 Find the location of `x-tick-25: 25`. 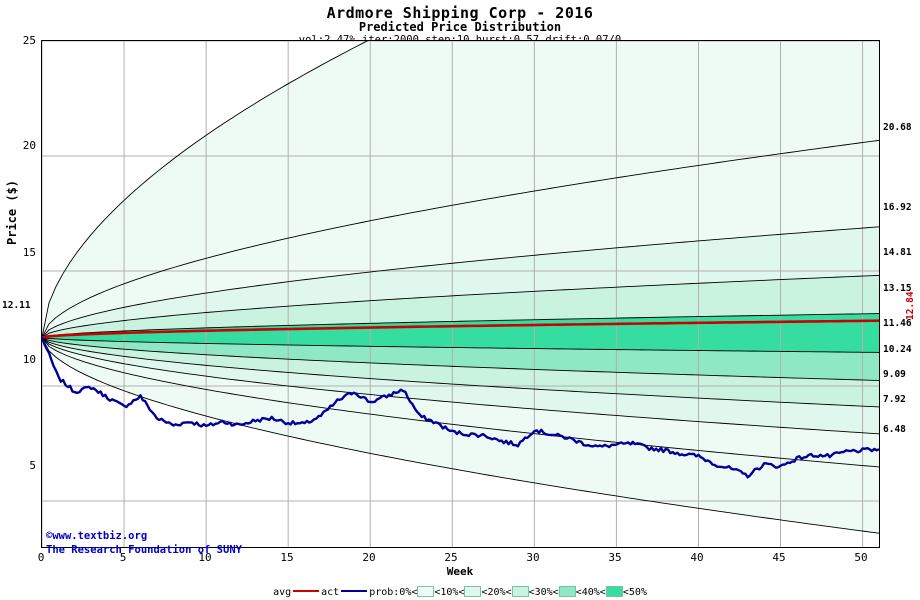

x-tick-25: 25 is located at coordinates (451, 557).